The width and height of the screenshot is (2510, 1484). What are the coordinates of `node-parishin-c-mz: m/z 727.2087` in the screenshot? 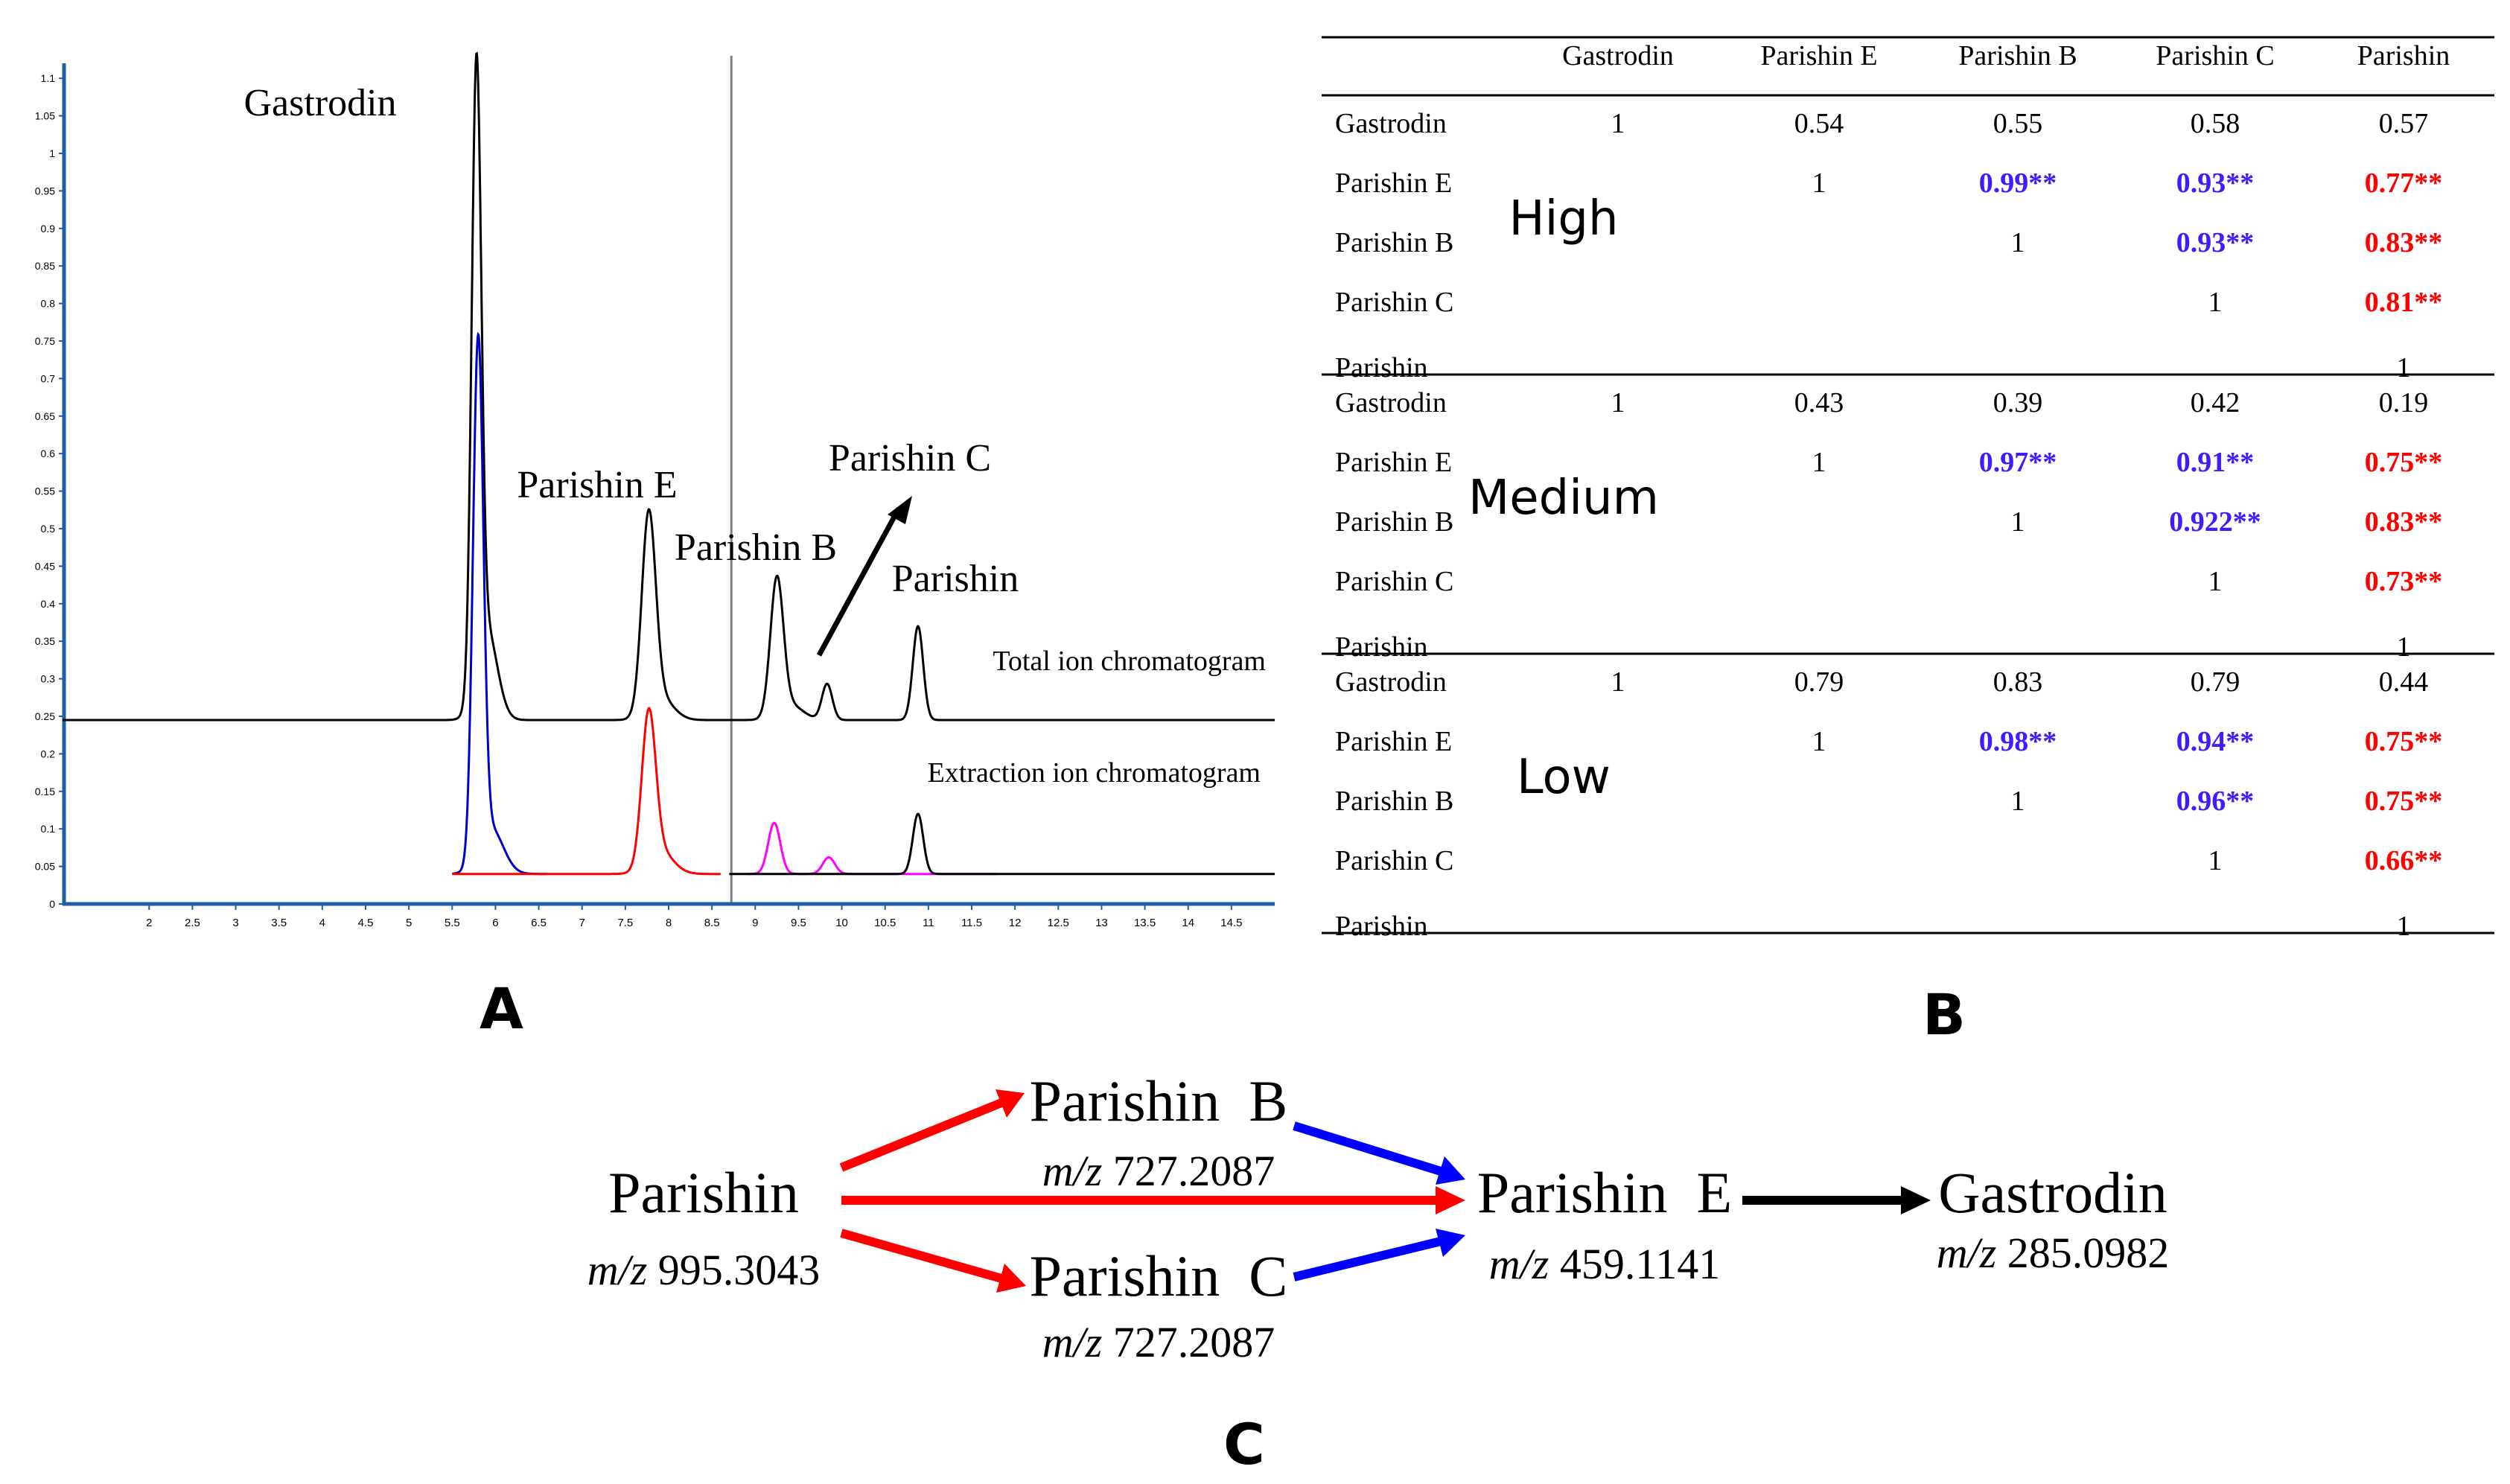 It's located at (1158, 1342).